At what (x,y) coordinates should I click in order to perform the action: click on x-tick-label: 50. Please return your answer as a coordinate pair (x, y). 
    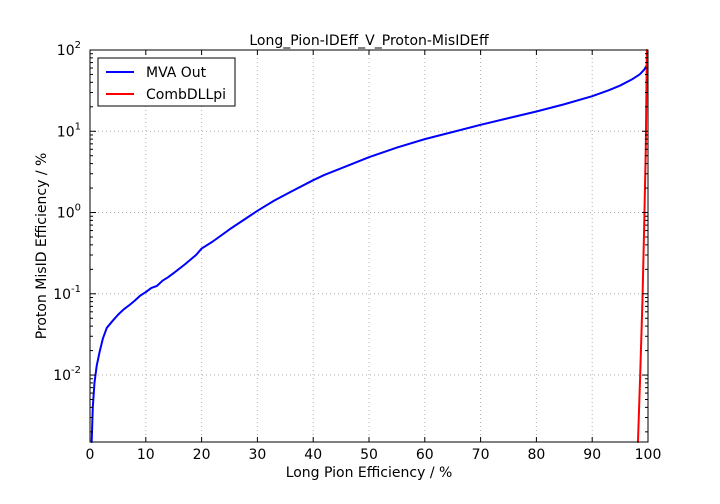
    Looking at the image, I should click on (369, 455).